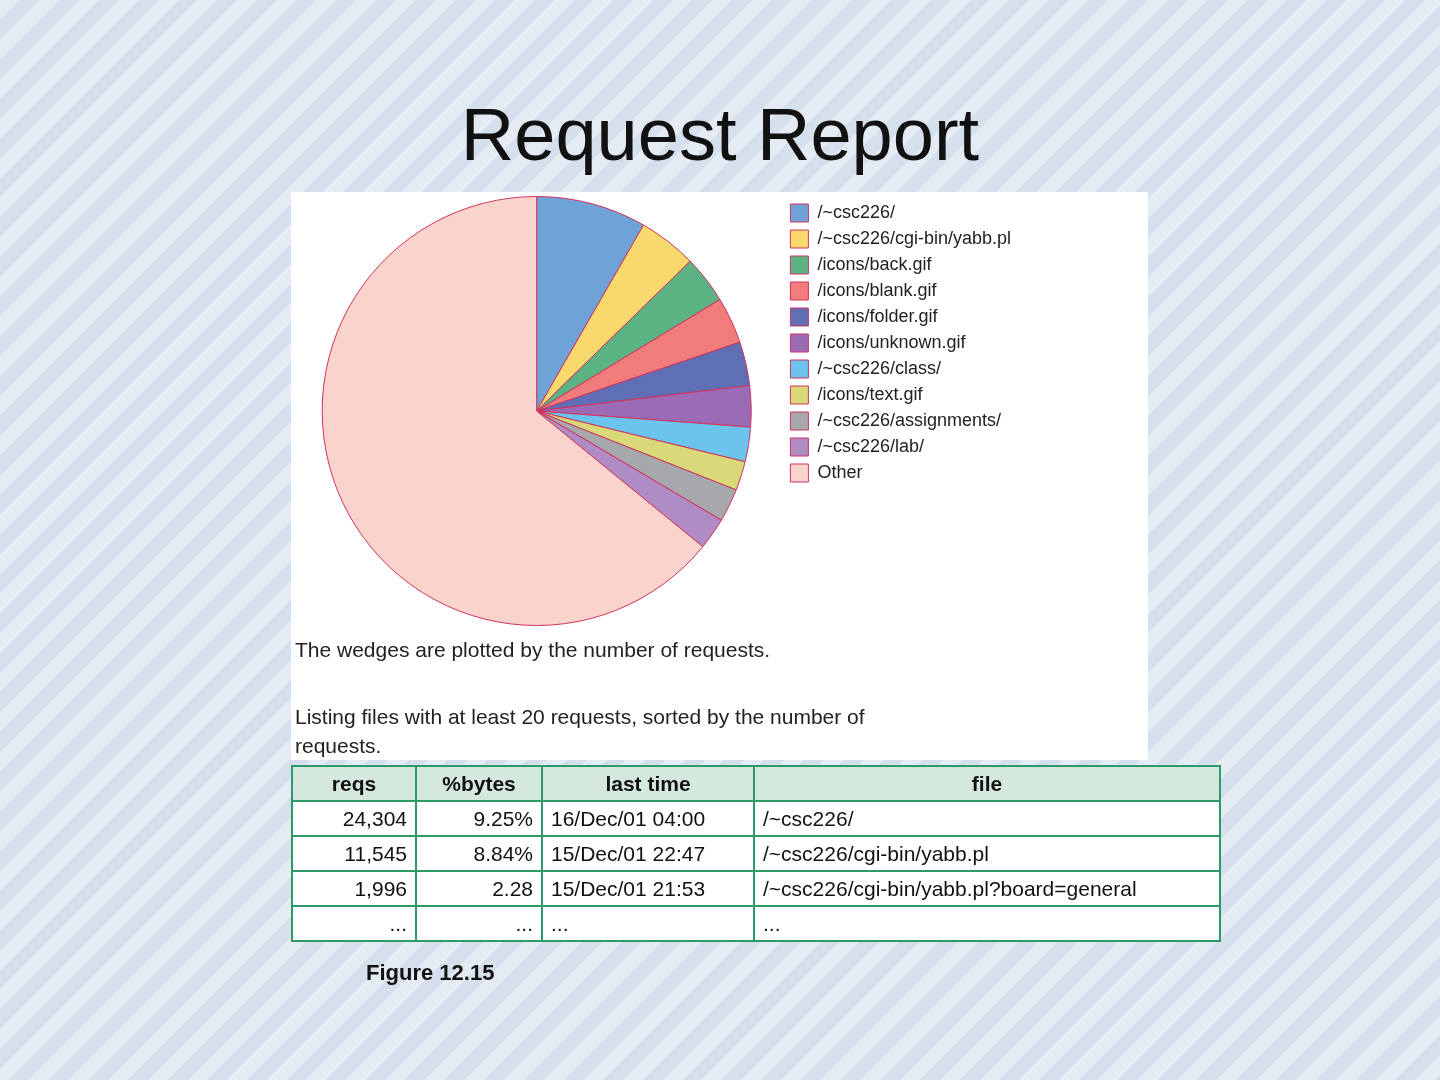 This screenshot has height=1080, width=1440. Describe the element at coordinates (987, 783) in the screenshot. I see `text: file` at that location.